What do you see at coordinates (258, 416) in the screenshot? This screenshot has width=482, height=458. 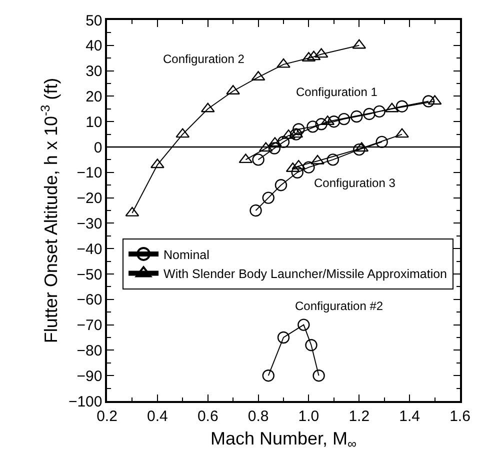 I see `x-tick-label: 0.8` at bounding box center [258, 416].